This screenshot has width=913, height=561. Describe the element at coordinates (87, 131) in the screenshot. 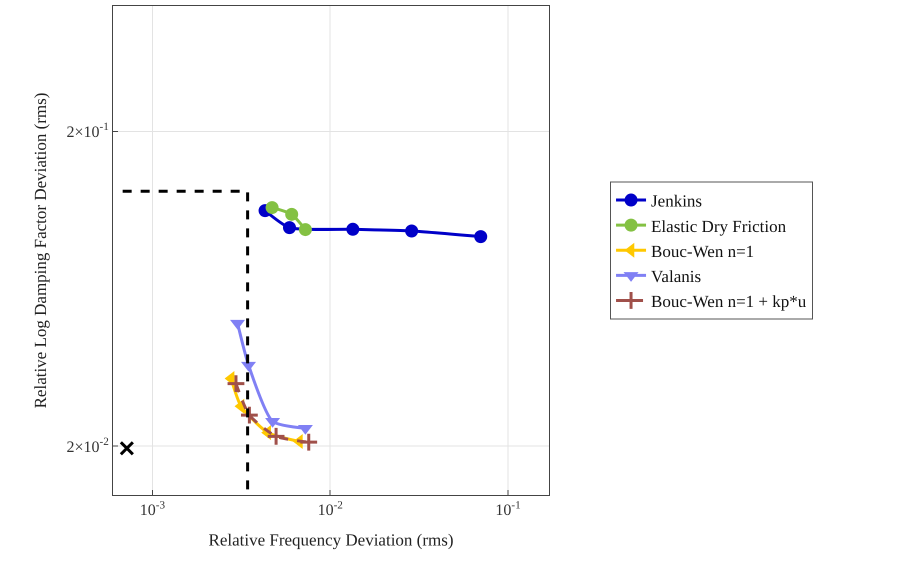

I see `y-tick-label: 2×10$^{-1}$` at that location.